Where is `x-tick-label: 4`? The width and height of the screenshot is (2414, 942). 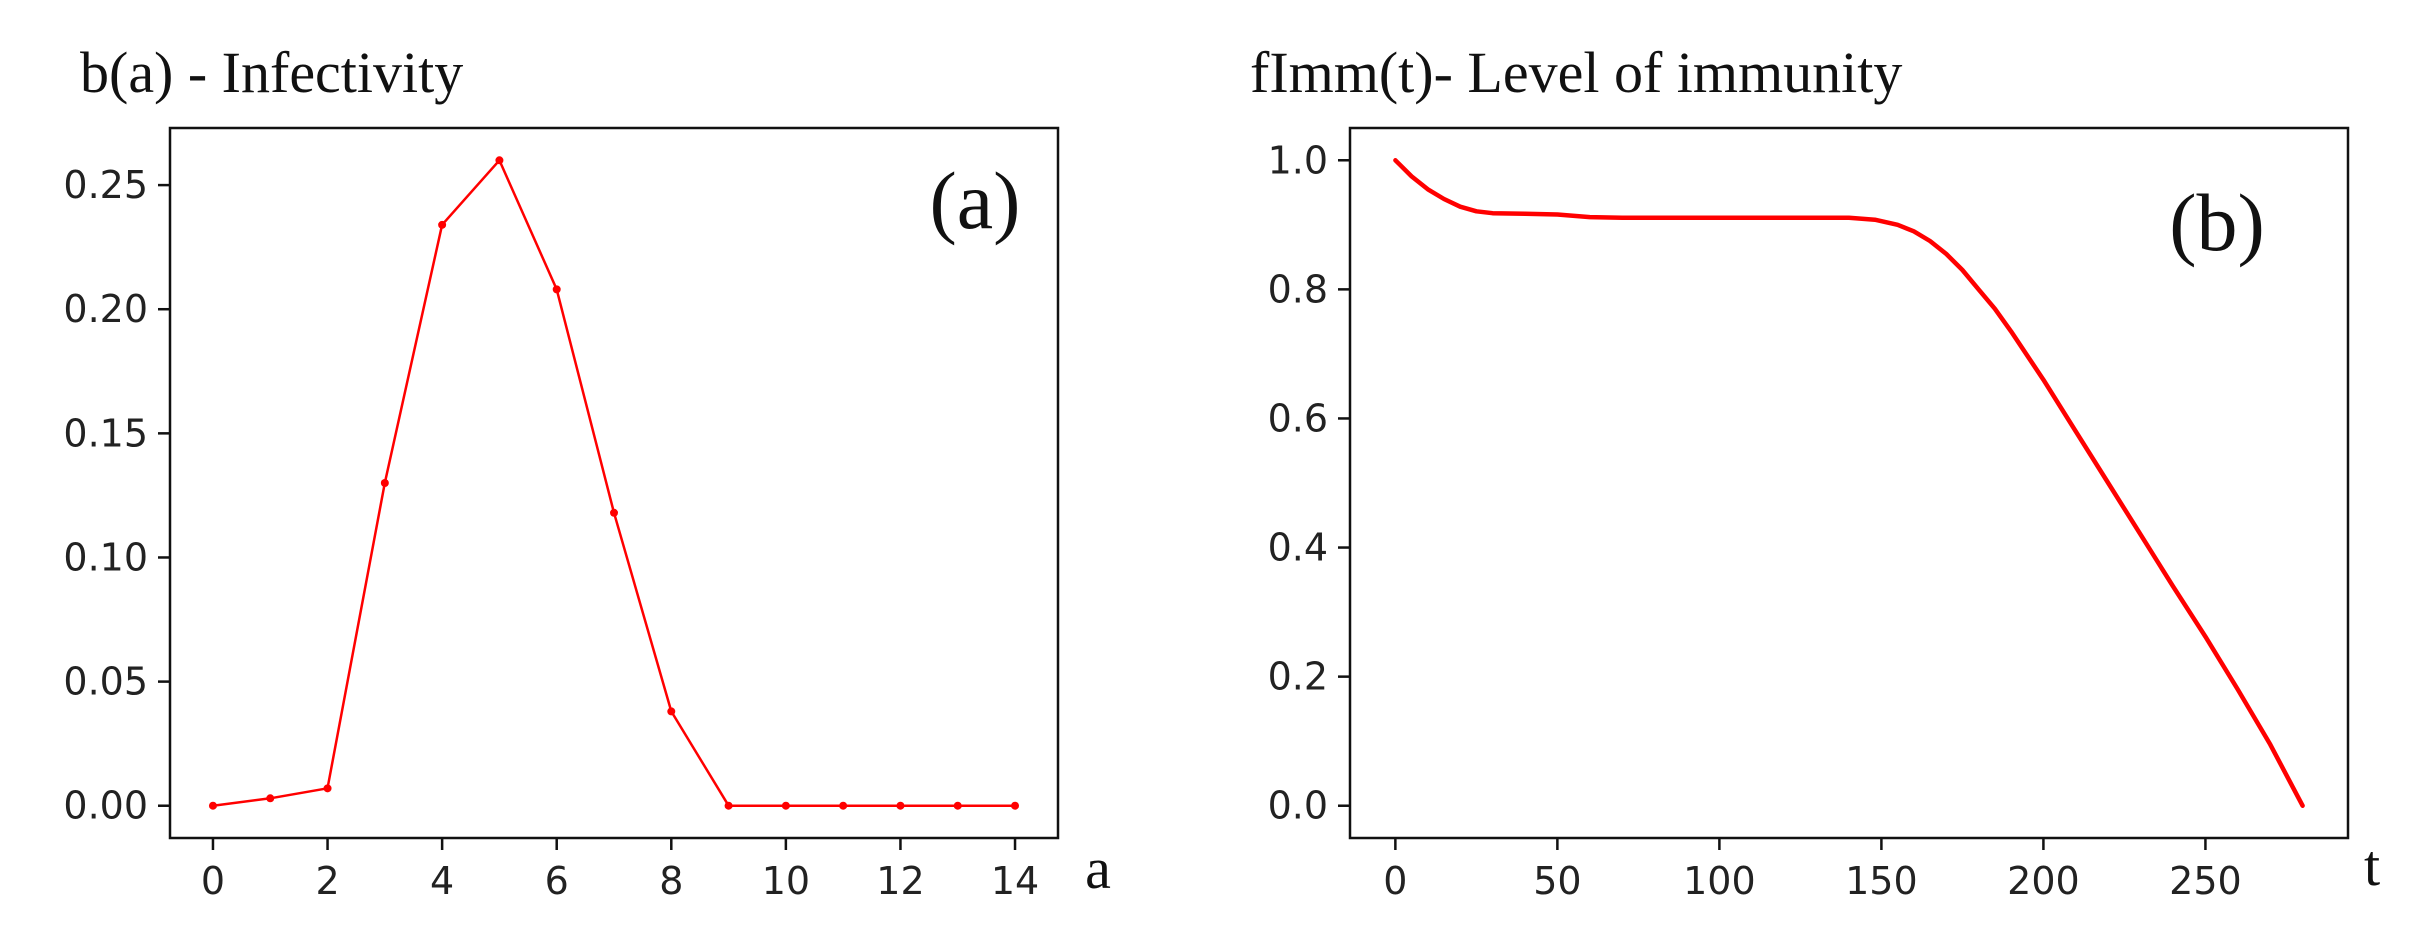 x-tick-label: 4 is located at coordinates (442, 881).